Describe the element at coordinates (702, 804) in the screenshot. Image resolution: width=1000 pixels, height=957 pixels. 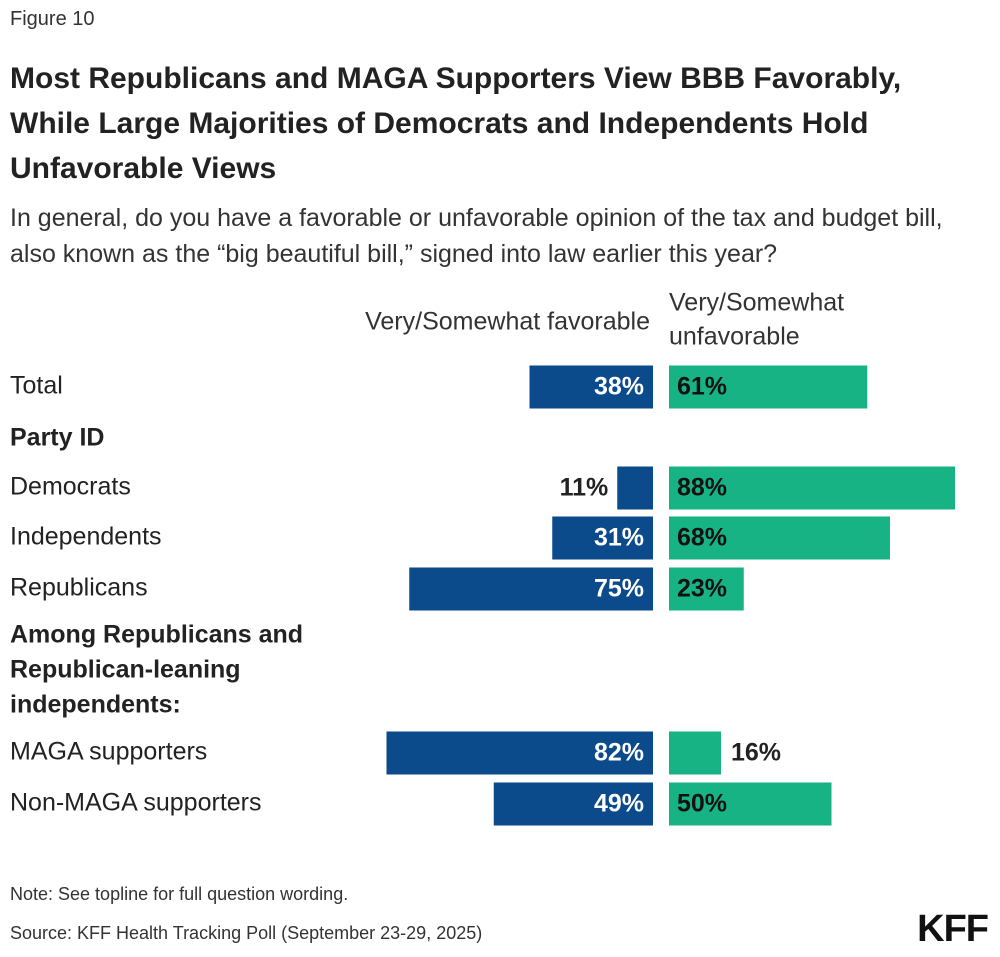
I see `data-label-unfavorable: 50%` at that location.